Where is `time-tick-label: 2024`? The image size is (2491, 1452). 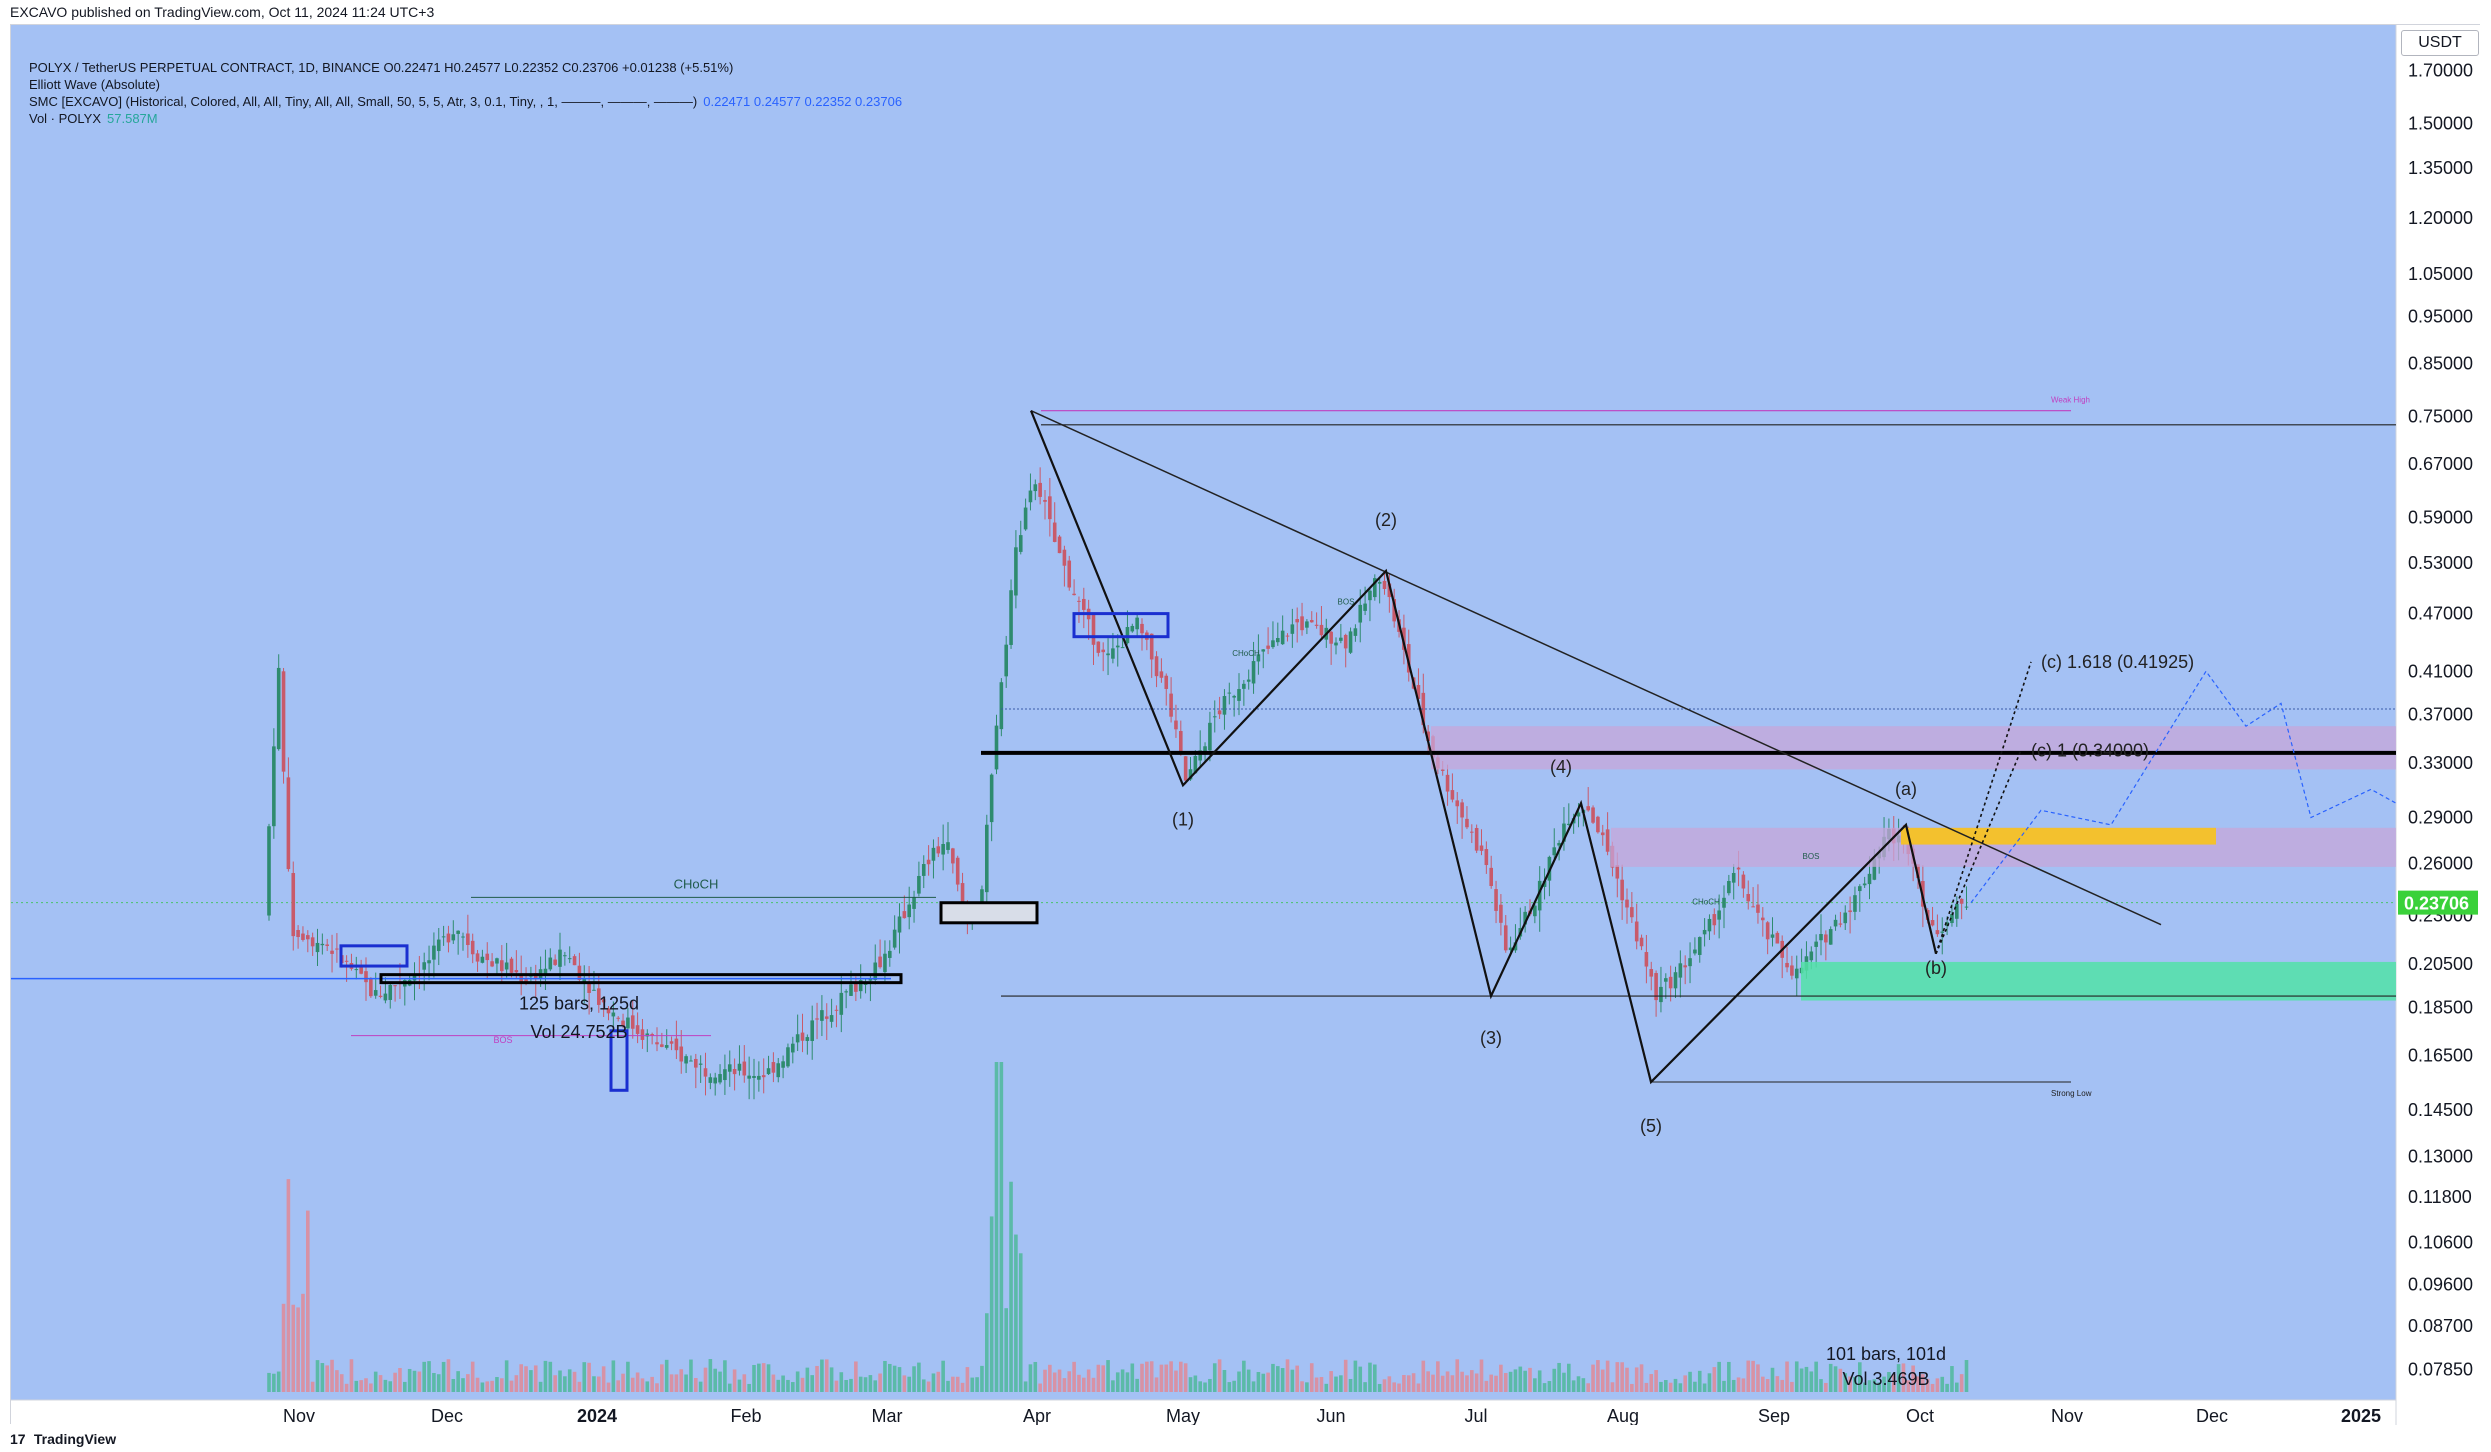
time-tick-label: 2024 is located at coordinates (597, 1415).